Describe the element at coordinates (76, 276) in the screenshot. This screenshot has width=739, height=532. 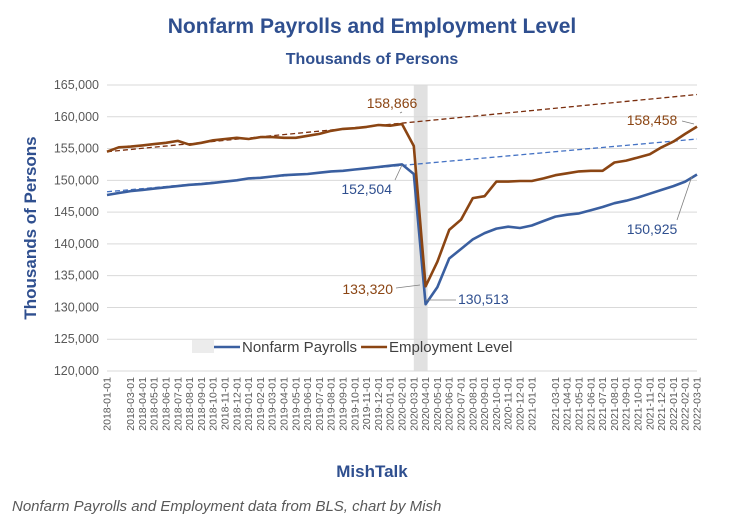
I see `y-tick-label: 135,000` at that location.